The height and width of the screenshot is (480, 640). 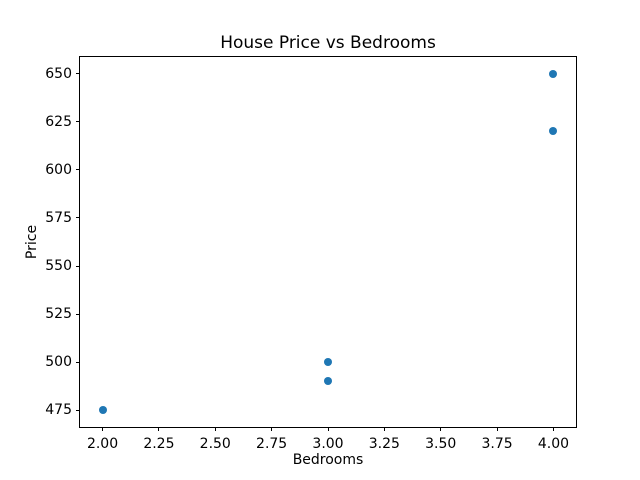 What do you see at coordinates (553, 444) in the screenshot?
I see `x-tick-label: 4.00` at bounding box center [553, 444].